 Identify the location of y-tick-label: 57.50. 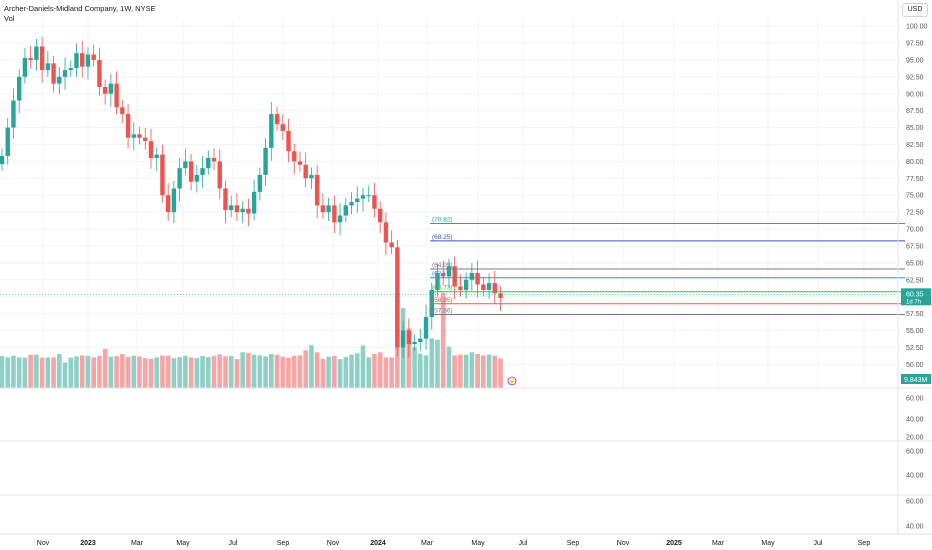
(915, 314).